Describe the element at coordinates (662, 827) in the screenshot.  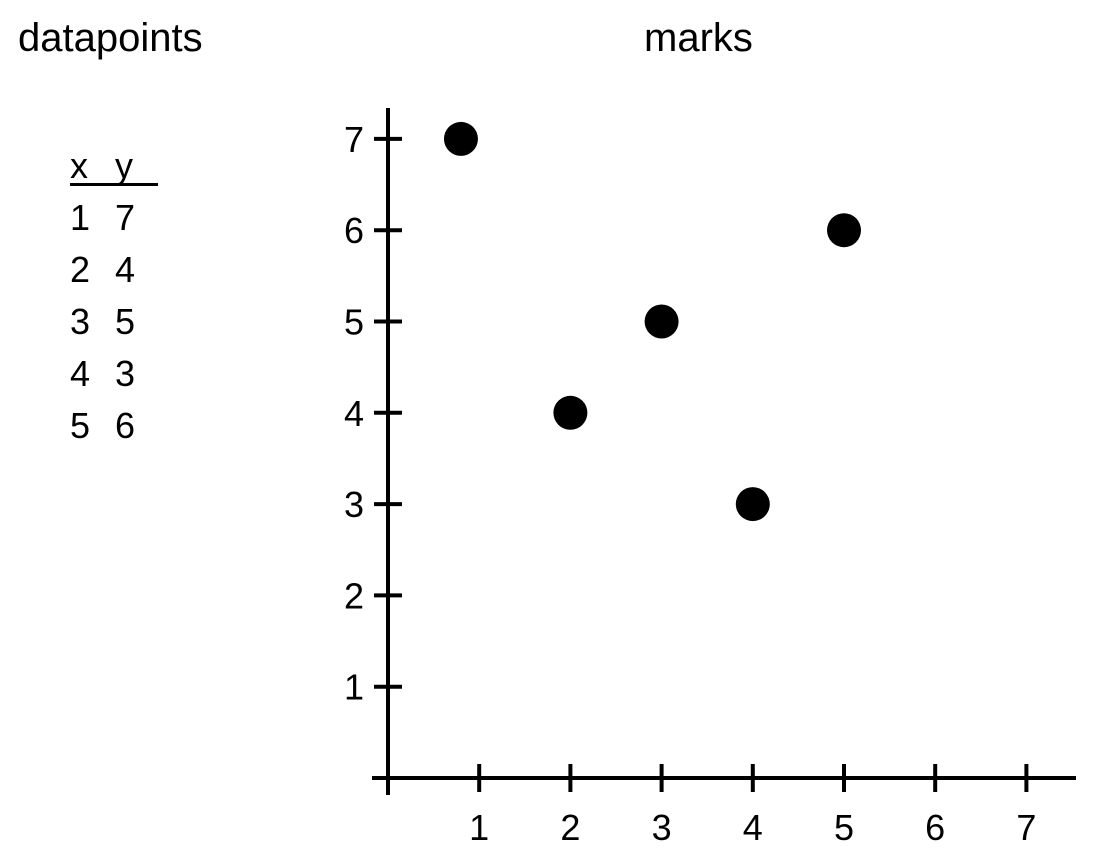
I see `x-tick-label: 3` at that location.